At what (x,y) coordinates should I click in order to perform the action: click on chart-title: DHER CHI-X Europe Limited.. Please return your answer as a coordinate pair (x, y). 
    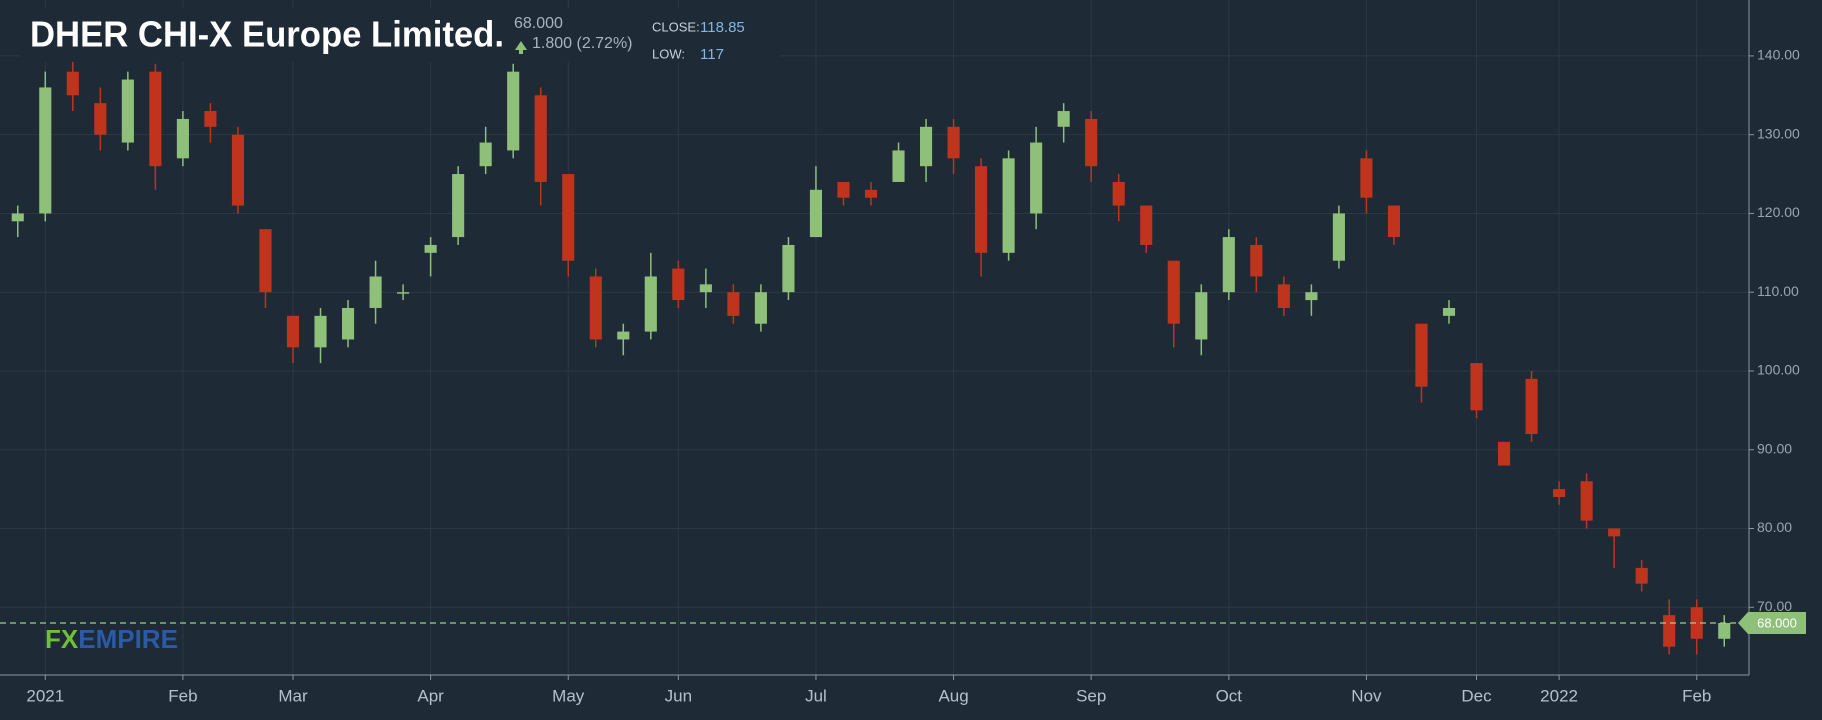
    Looking at the image, I should click on (267, 34).